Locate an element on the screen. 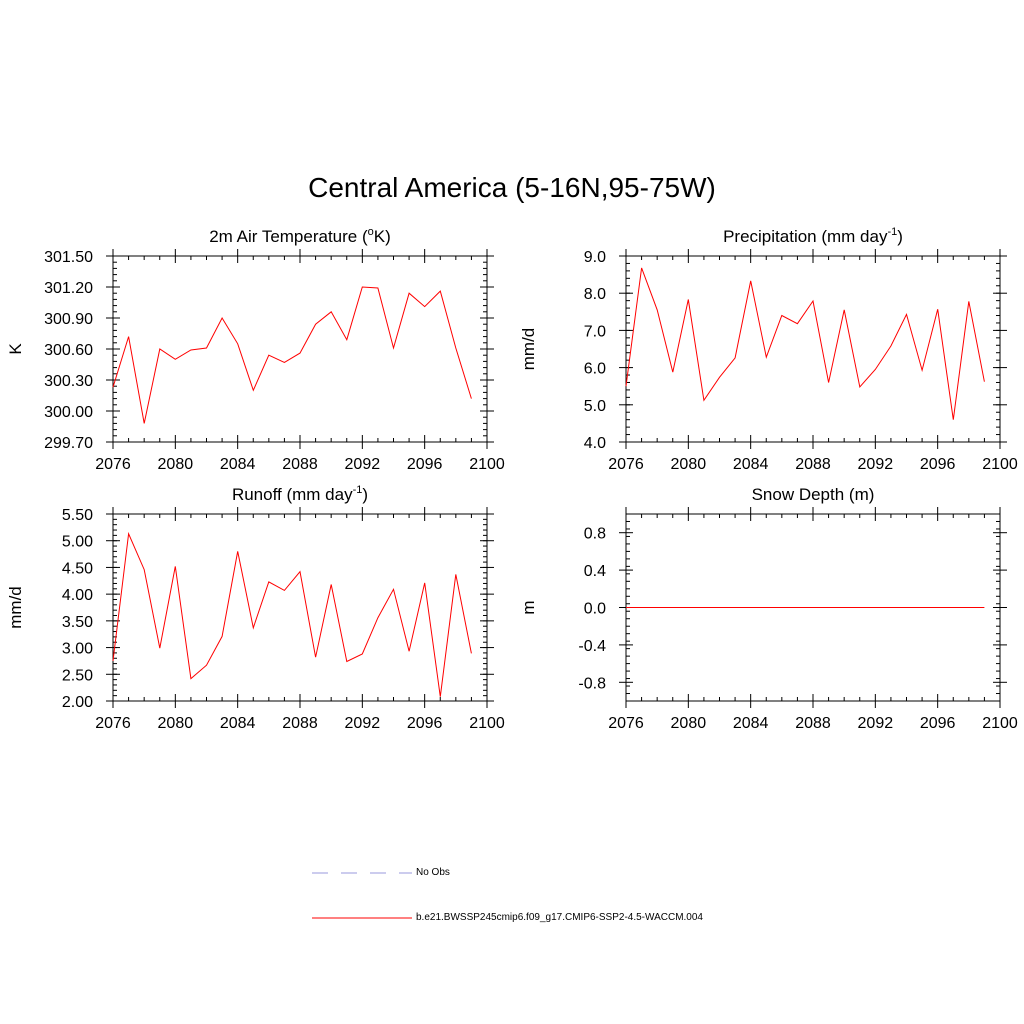 Image resolution: width=1024 pixels, height=1024 pixels. panel-title-main: 2m Air Temperature ( is located at coordinates (288, 236).